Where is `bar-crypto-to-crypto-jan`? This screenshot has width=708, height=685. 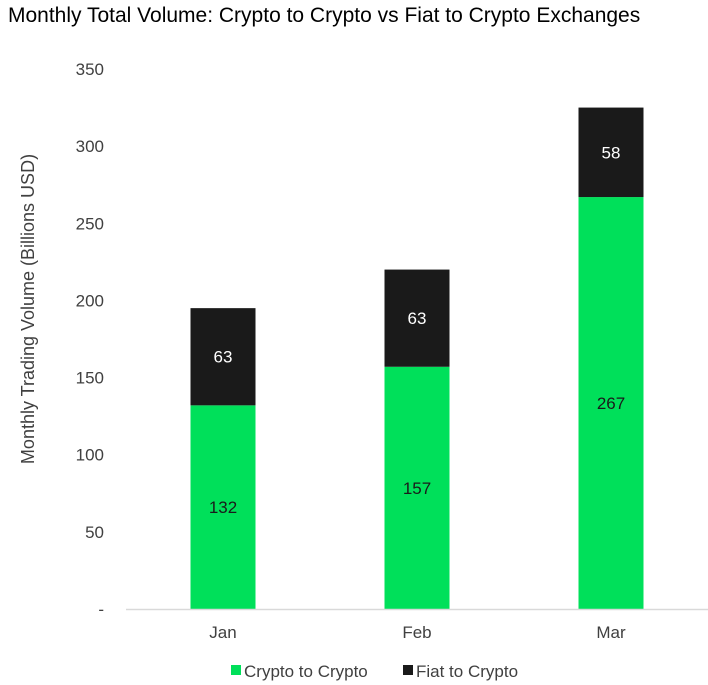
bar-crypto-to-crypto-jan is located at coordinates (223, 507).